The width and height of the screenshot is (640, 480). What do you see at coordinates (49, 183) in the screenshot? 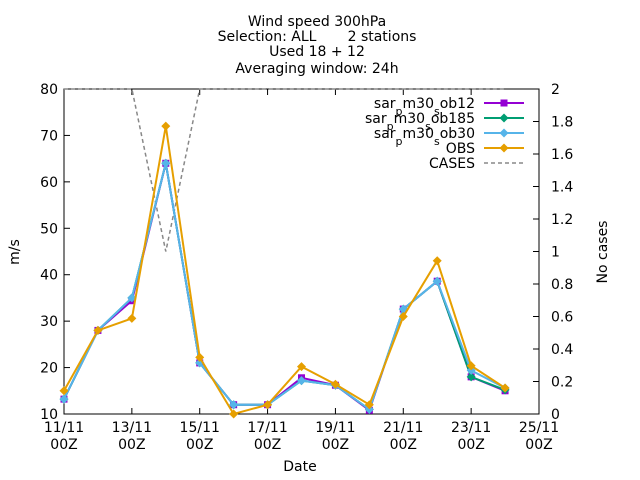
I see `y-tick-label: 60` at bounding box center [49, 183].